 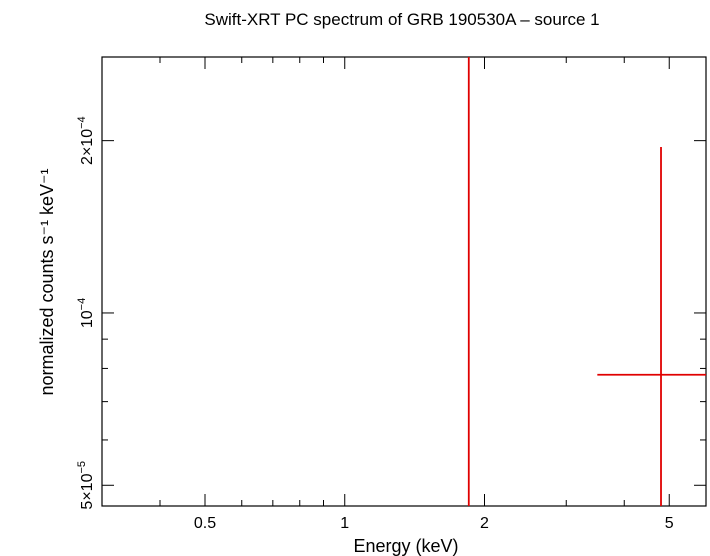 I want to click on y-tick-label: 5×10−5, so click(x=86, y=485).